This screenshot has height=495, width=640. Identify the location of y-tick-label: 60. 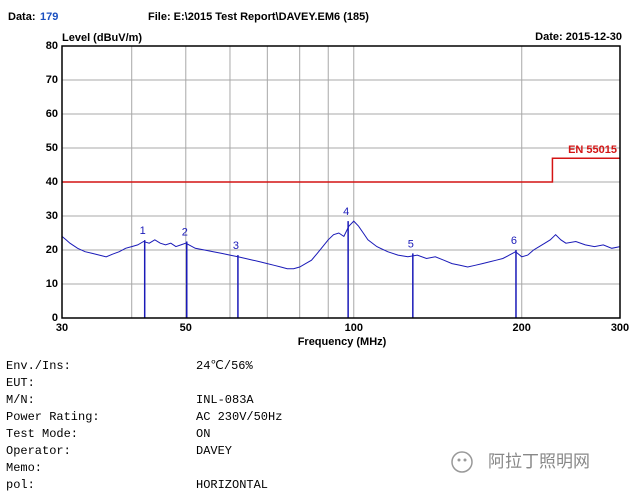
(52, 114).